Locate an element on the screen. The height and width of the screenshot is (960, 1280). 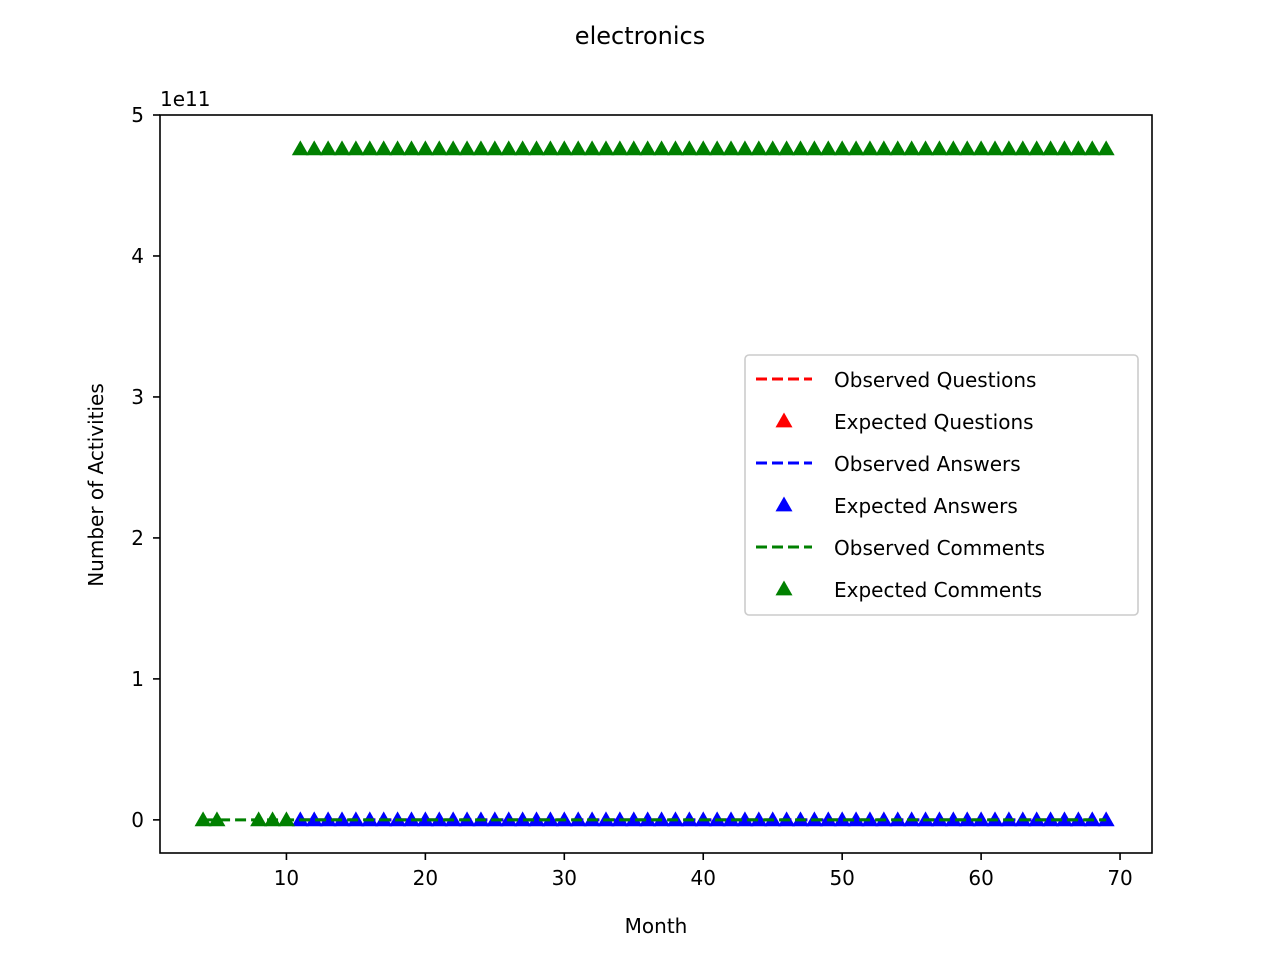
y-tick-label: 4 is located at coordinates (137, 256).